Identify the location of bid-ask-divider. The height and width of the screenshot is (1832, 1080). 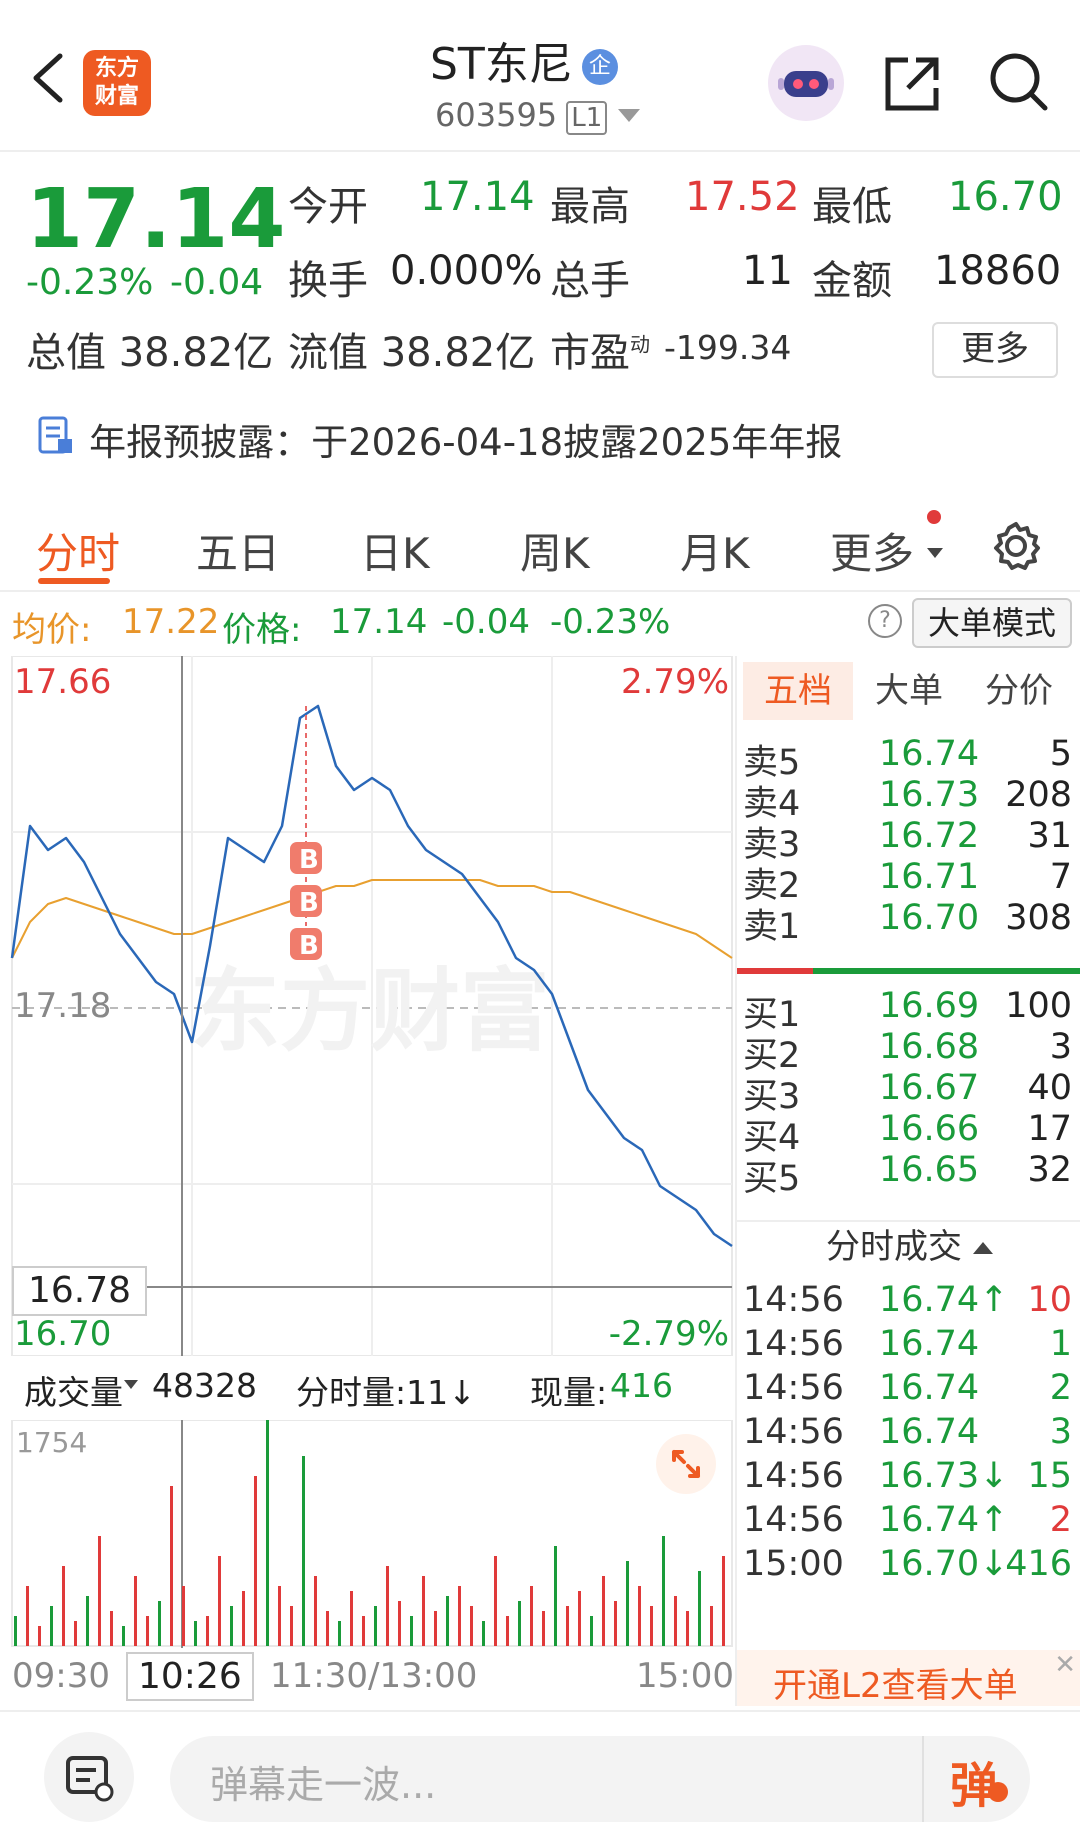
(908, 971).